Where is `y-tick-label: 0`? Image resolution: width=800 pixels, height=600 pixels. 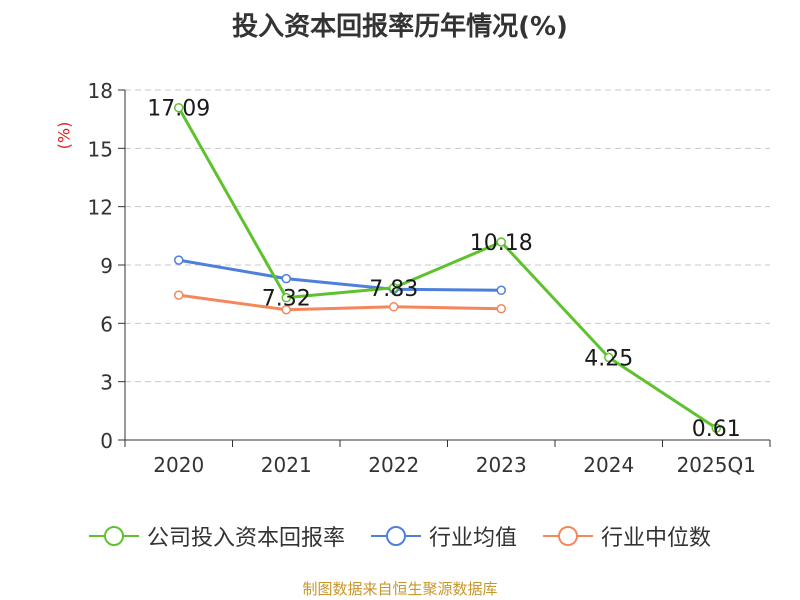 y-tick-label: 0 is located at coordinates (106, 441).